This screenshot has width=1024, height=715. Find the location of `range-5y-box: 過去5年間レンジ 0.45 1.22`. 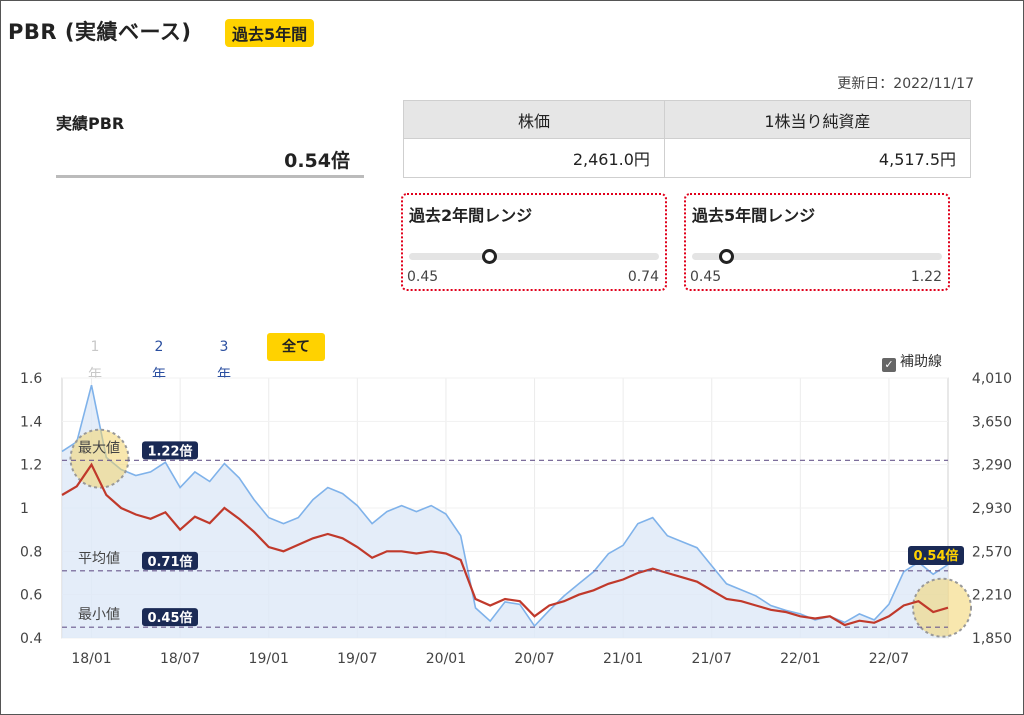

range-5y-box: 過去5年間レンジ 0.45 1.22 is located at coordinates (817, 242).